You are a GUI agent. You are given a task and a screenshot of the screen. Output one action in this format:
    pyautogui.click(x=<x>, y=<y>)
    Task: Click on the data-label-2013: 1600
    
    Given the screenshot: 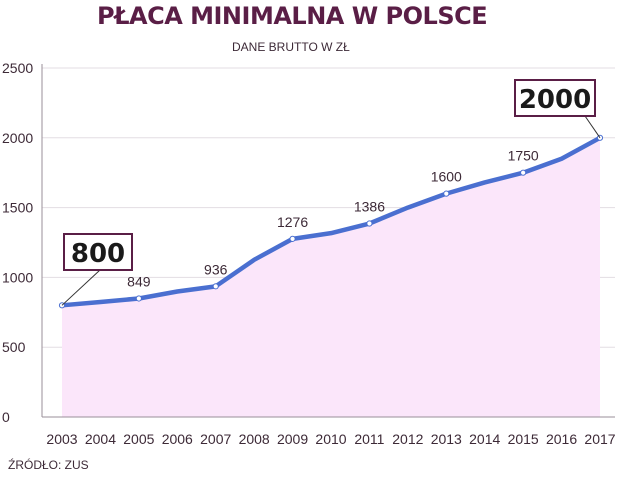 What is the action you would take?
    pyautogui.click(x=446, y=177)
    